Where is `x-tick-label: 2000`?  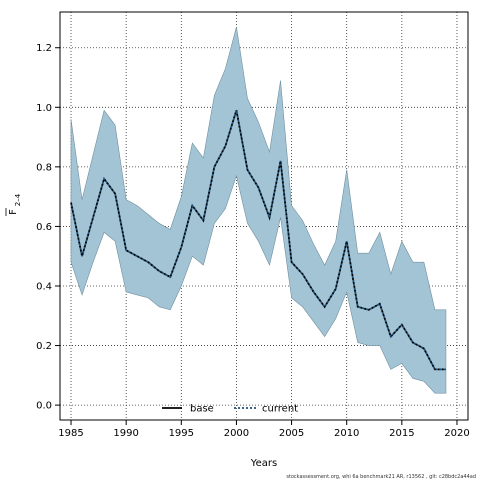
x-tick-label: 2000 is located at coordinates (236, 433).